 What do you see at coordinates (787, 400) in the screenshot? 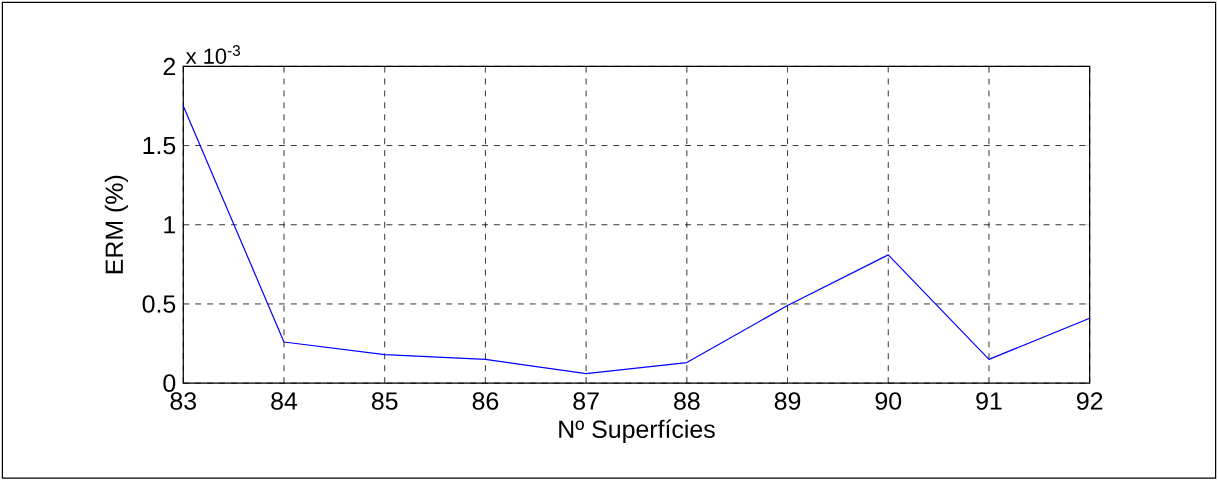
I see `x-tick-label: 89` at bounding box center [787, 400].